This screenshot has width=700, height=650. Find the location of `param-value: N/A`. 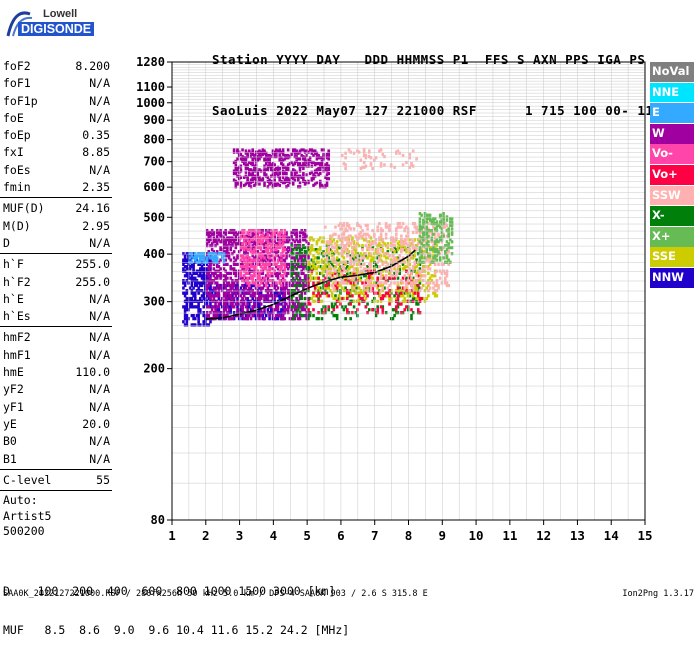

param-value: N/A is located at coordinates (99, 337).